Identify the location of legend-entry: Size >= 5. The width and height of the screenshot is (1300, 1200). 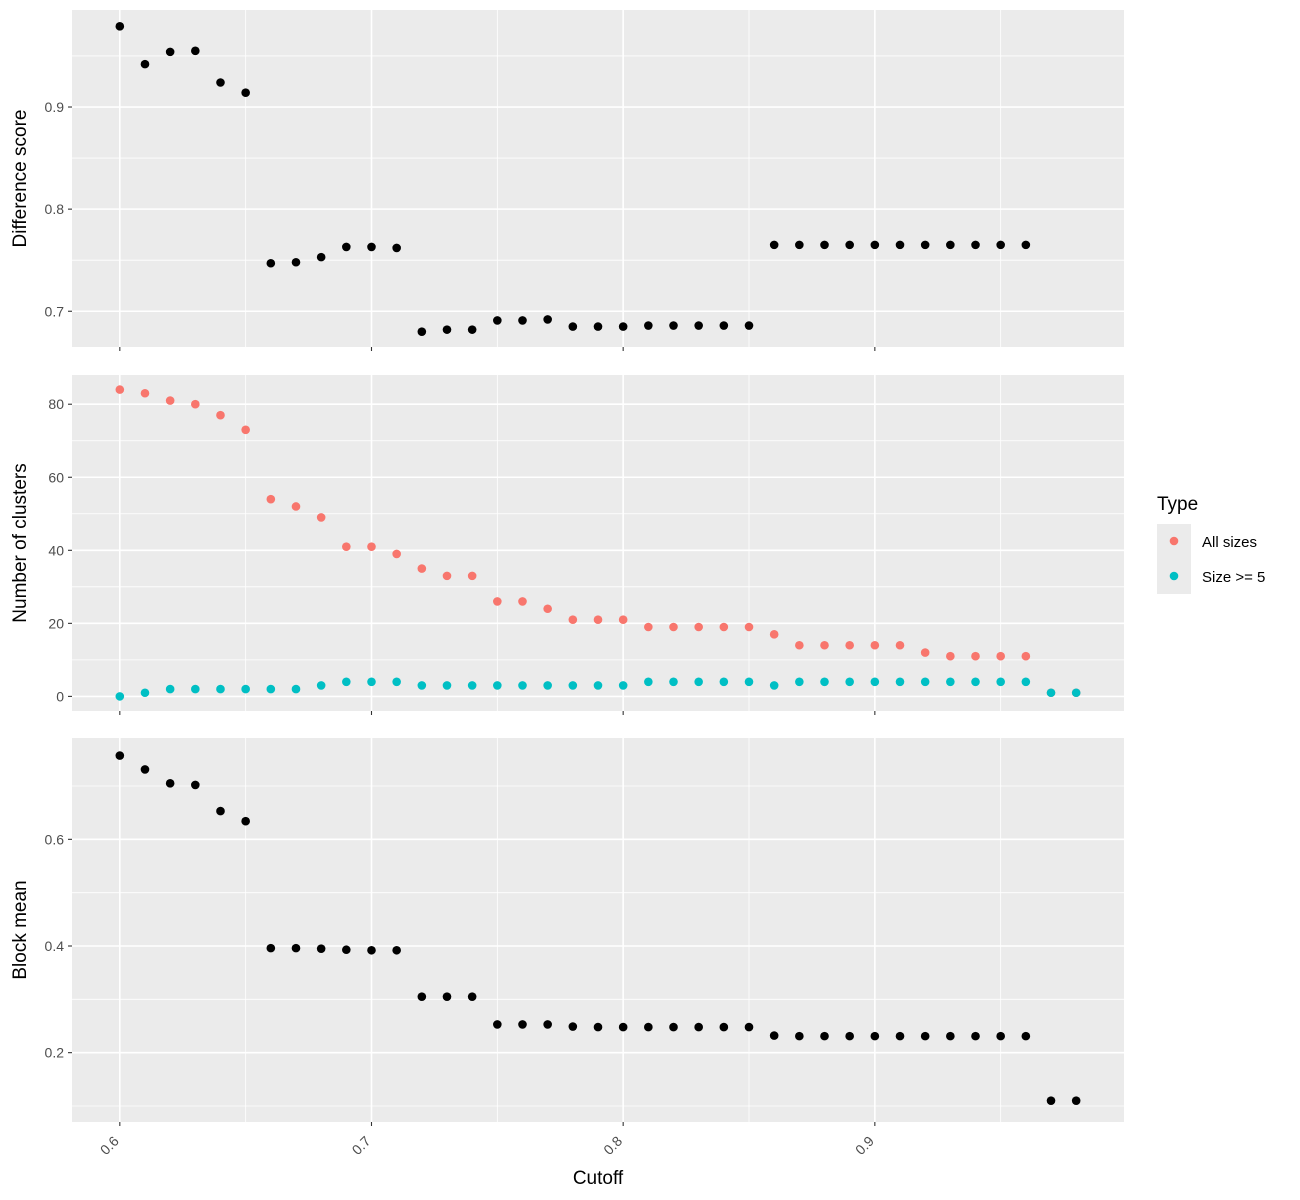
(1211, 576).